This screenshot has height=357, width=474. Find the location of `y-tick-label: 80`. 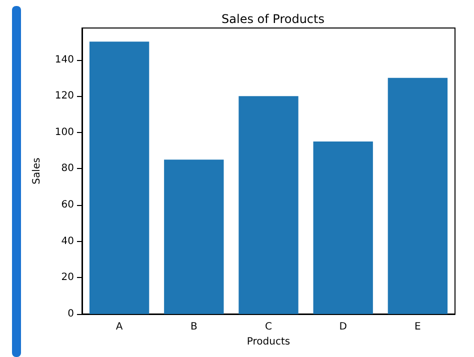

y-tick-label: 80 is located at coordinates (67, 168).